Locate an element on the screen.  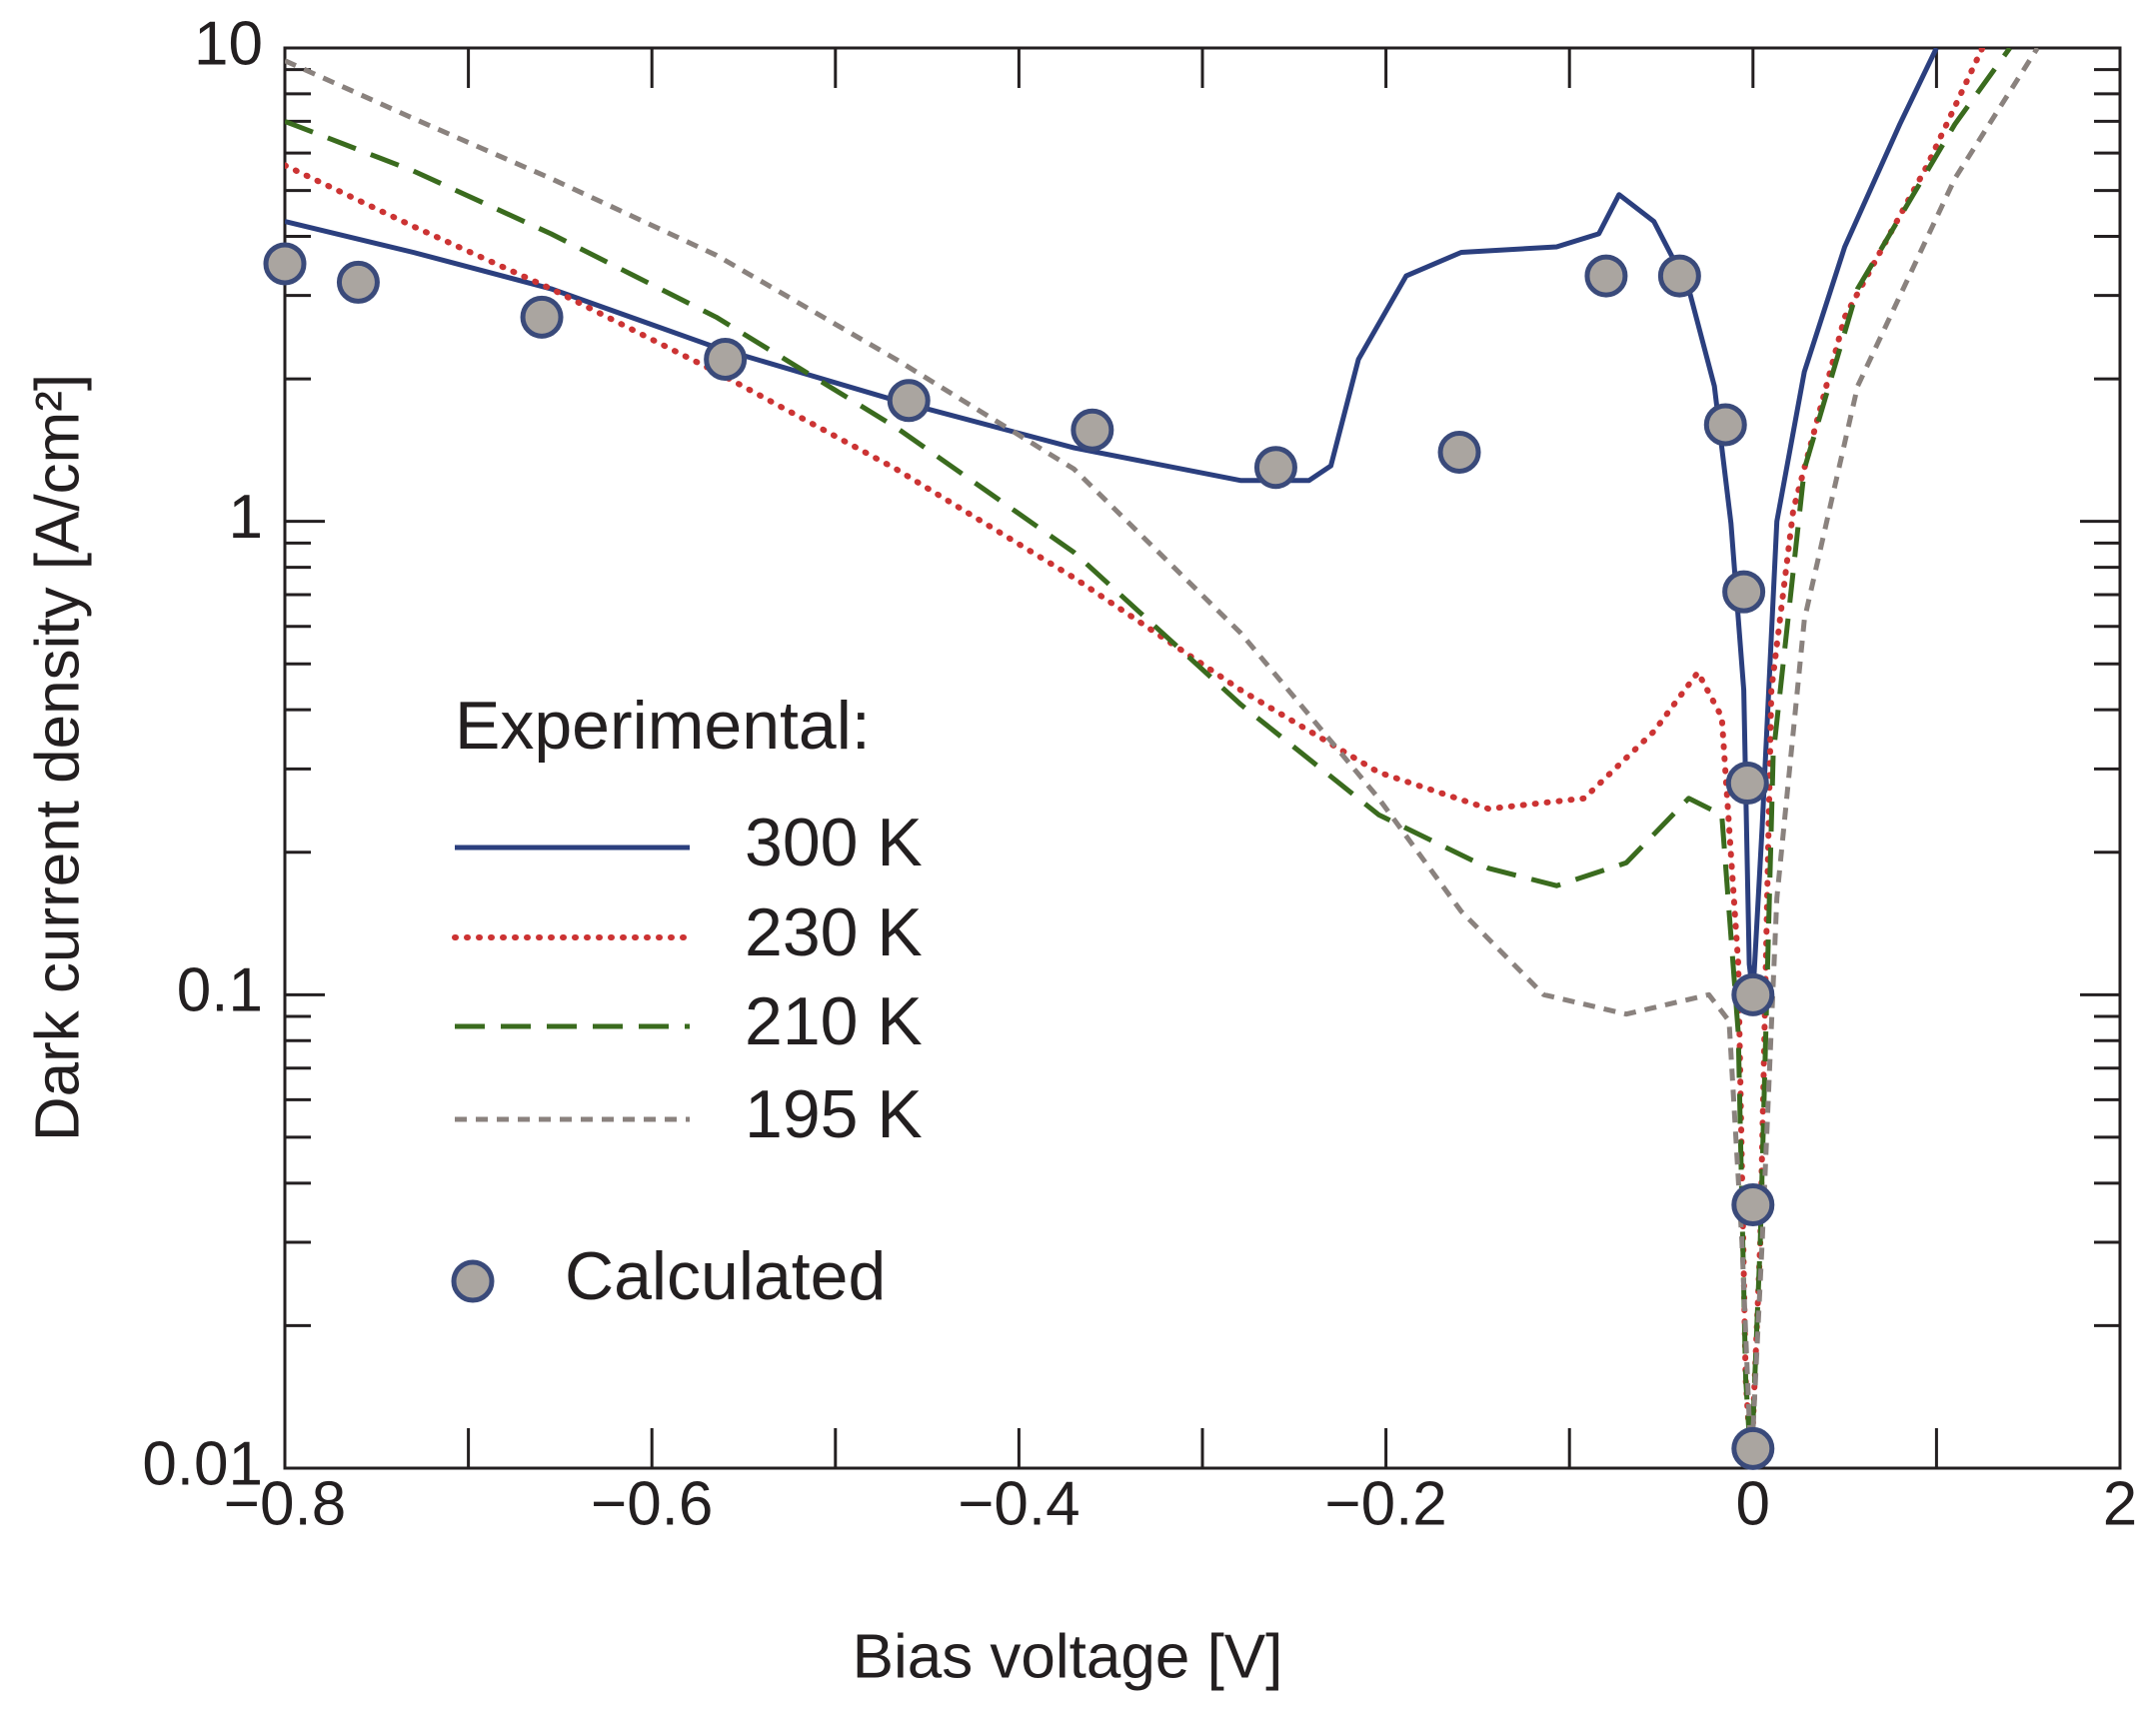
x-tick-label: −0.8 is located at coordinates (285, 1503).